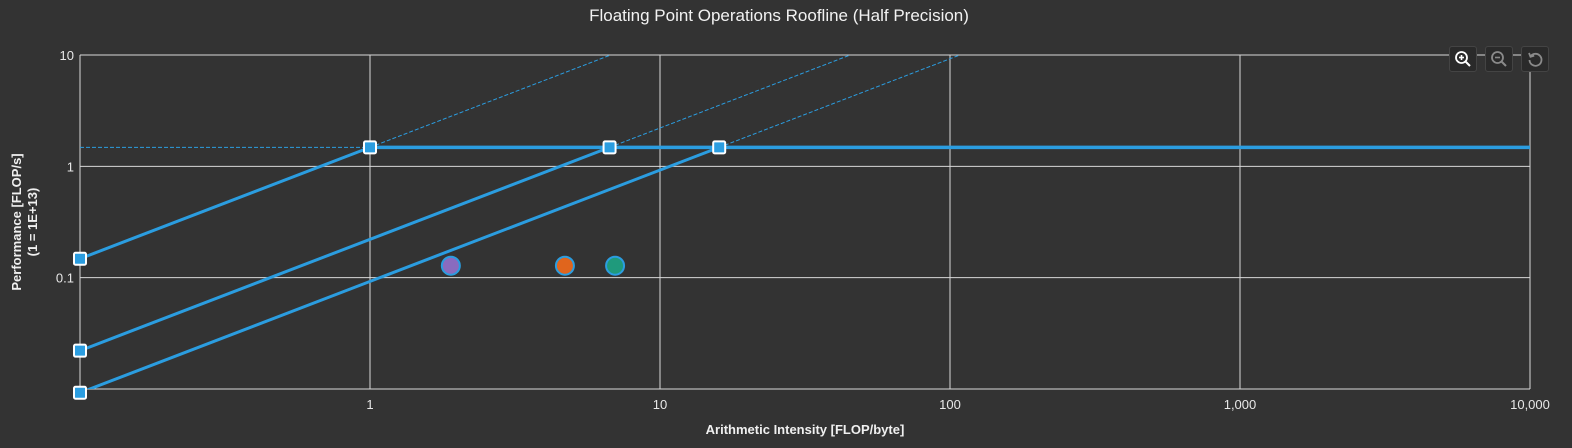 The image size is (1572, 448). What do you see at coordinates (1530, 404) in the screenshot?
I see `x-tick-label: 10,000` at bounding box center [1530, 404].